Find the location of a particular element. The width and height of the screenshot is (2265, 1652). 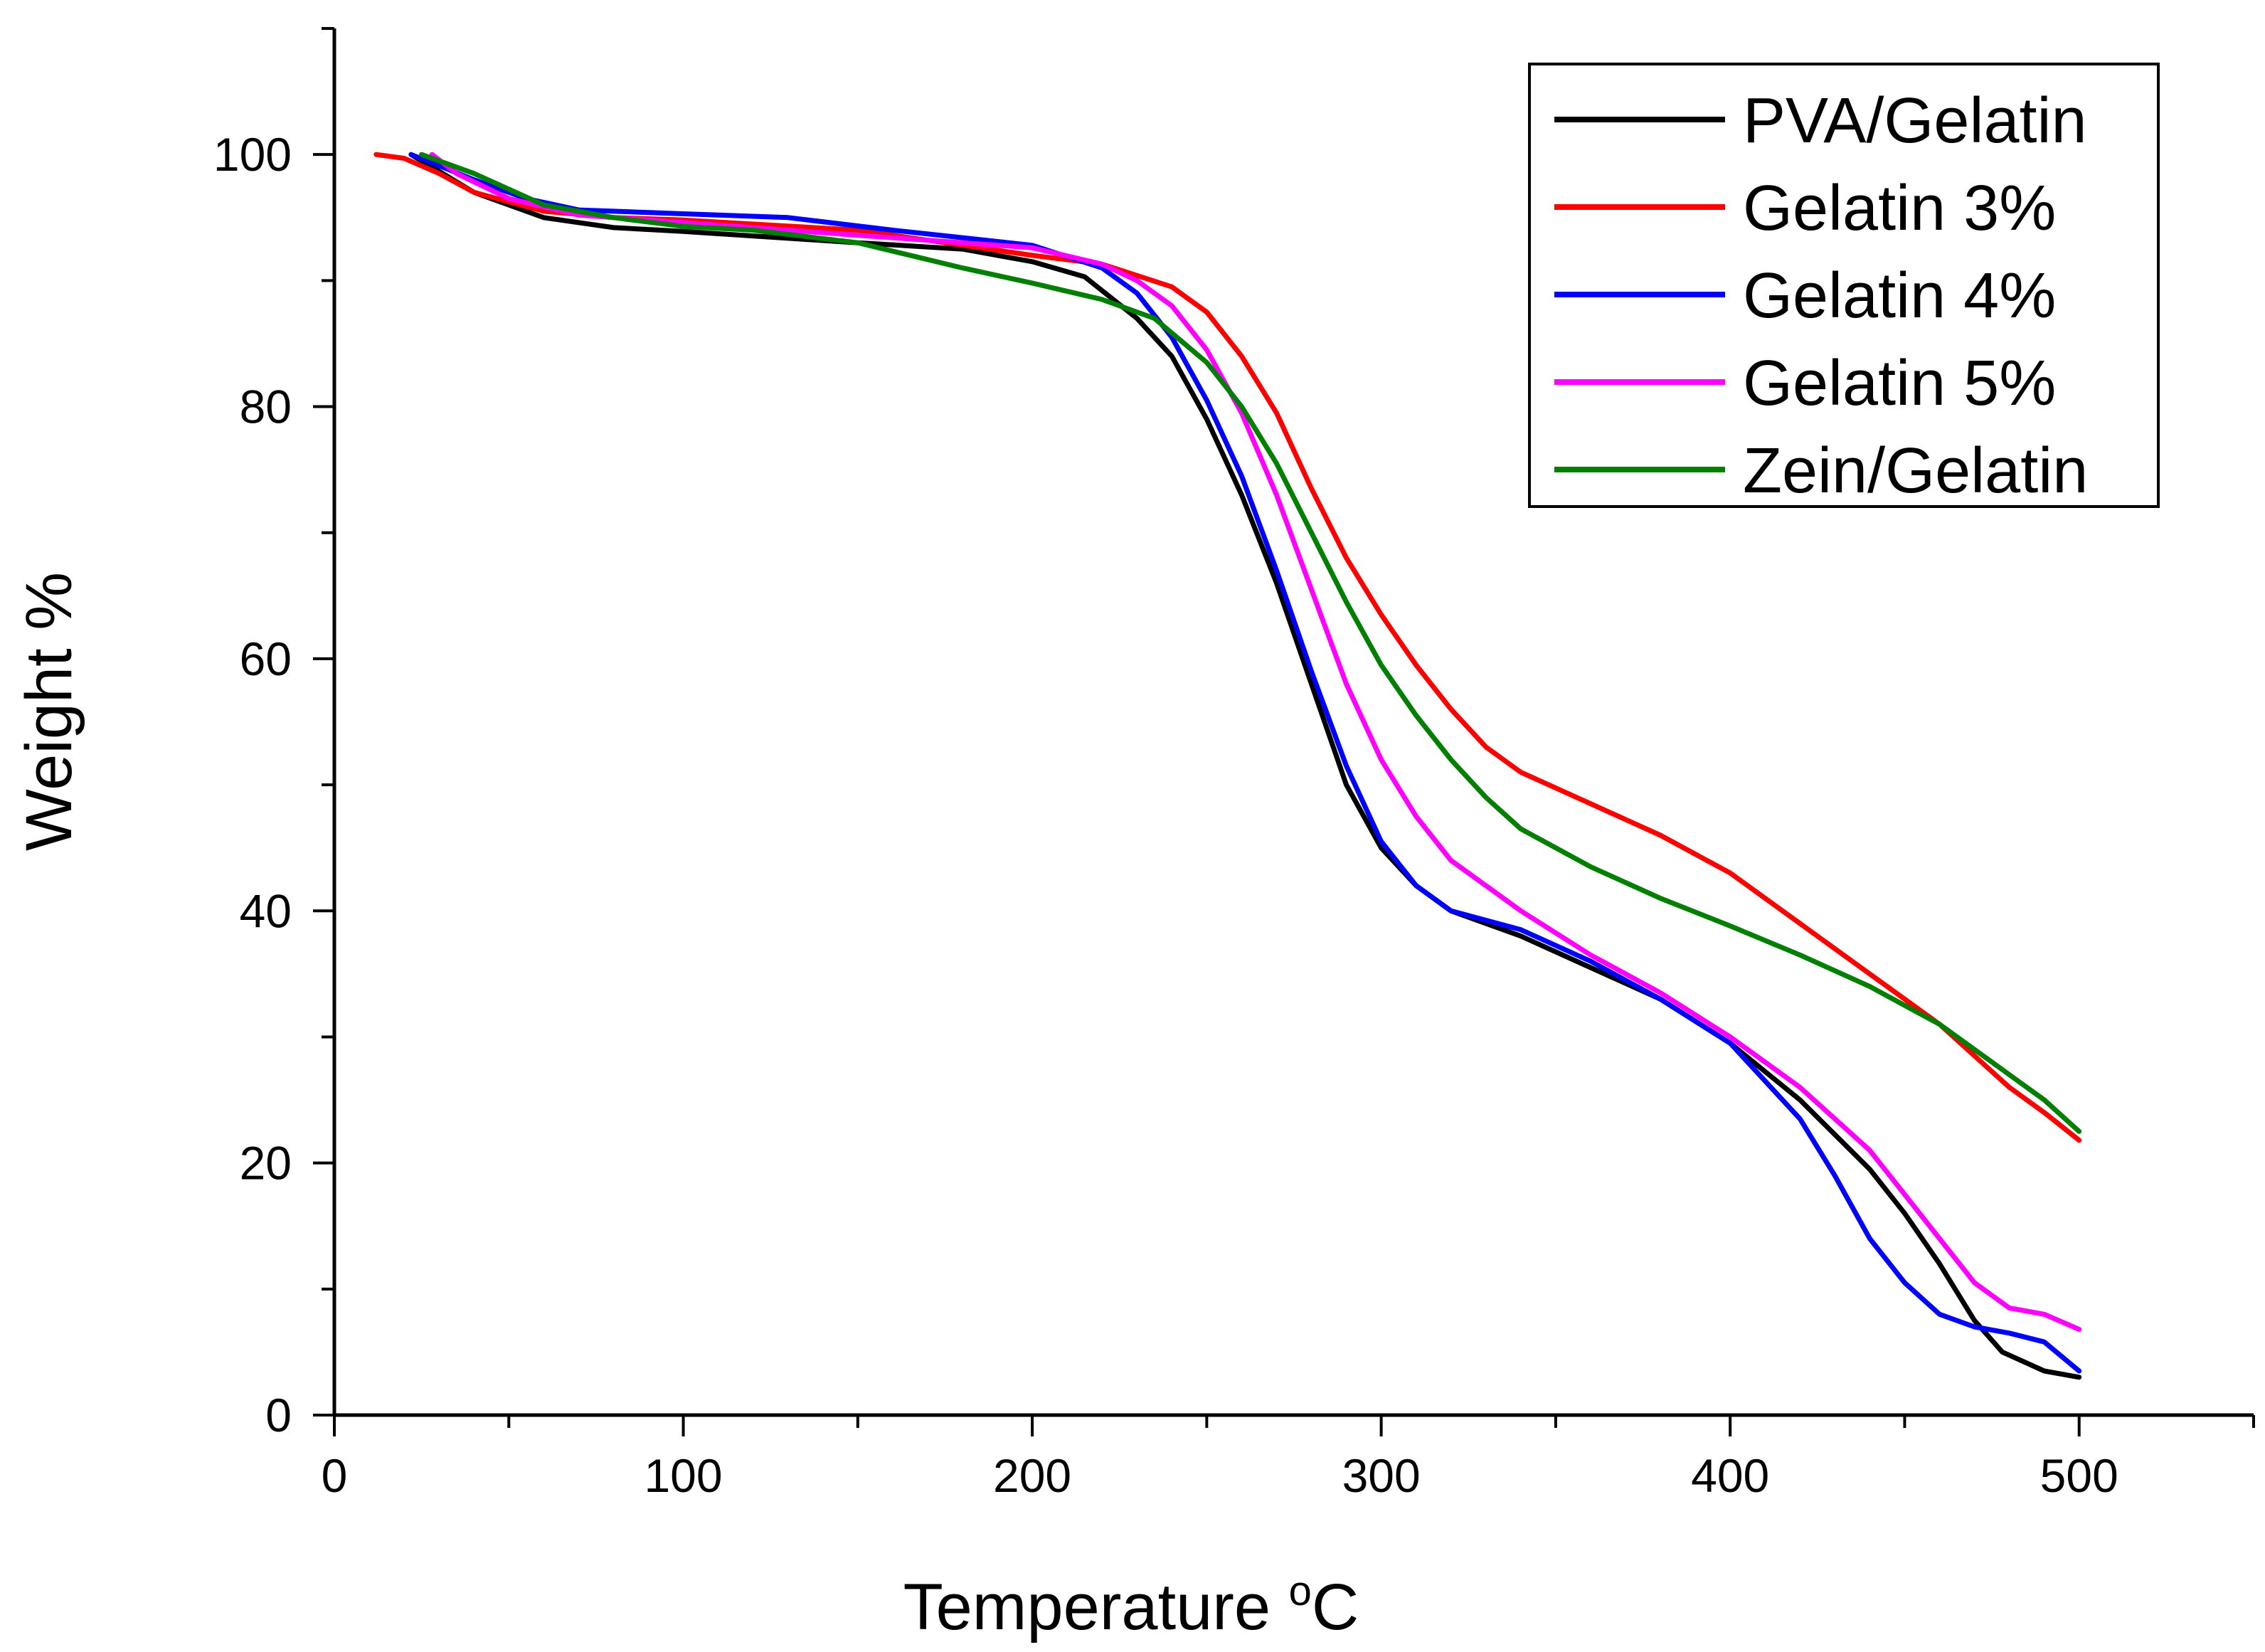

y-tick-label: 20 is located at coordinates (266, 1163).